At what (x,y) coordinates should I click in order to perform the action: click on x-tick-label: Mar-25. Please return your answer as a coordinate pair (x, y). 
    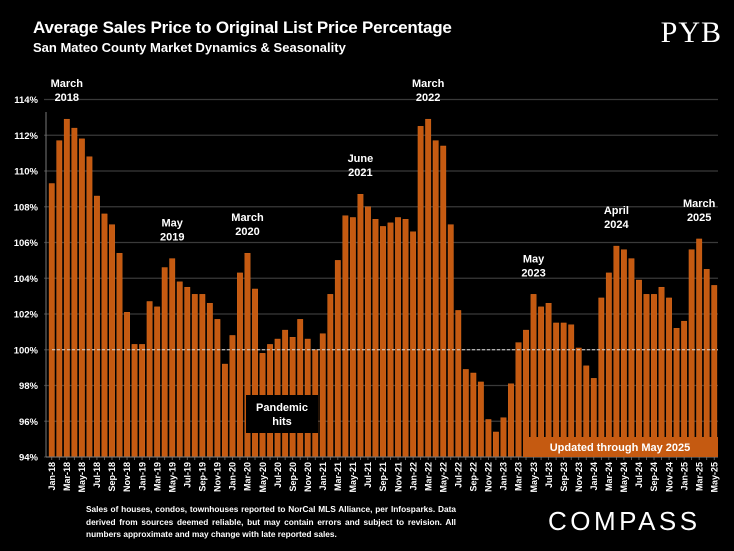
    Looking at the image, I should click on (699, 476).